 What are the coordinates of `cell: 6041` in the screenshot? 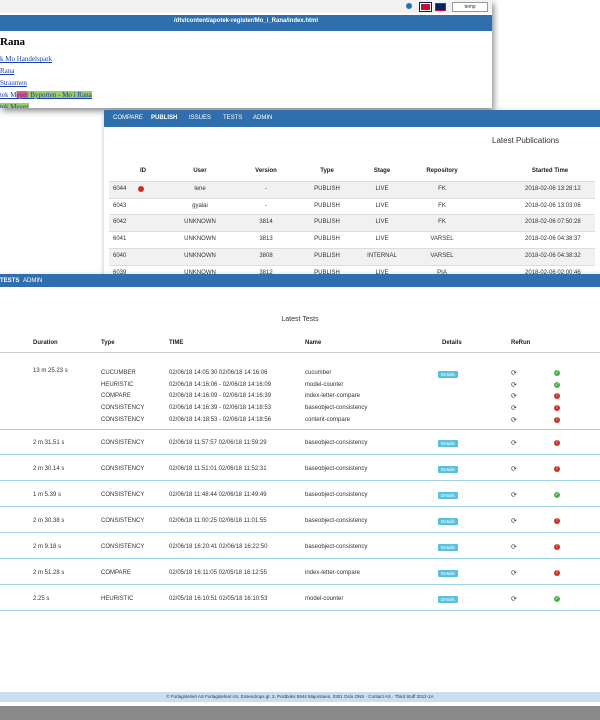 It's located at (120, 239).